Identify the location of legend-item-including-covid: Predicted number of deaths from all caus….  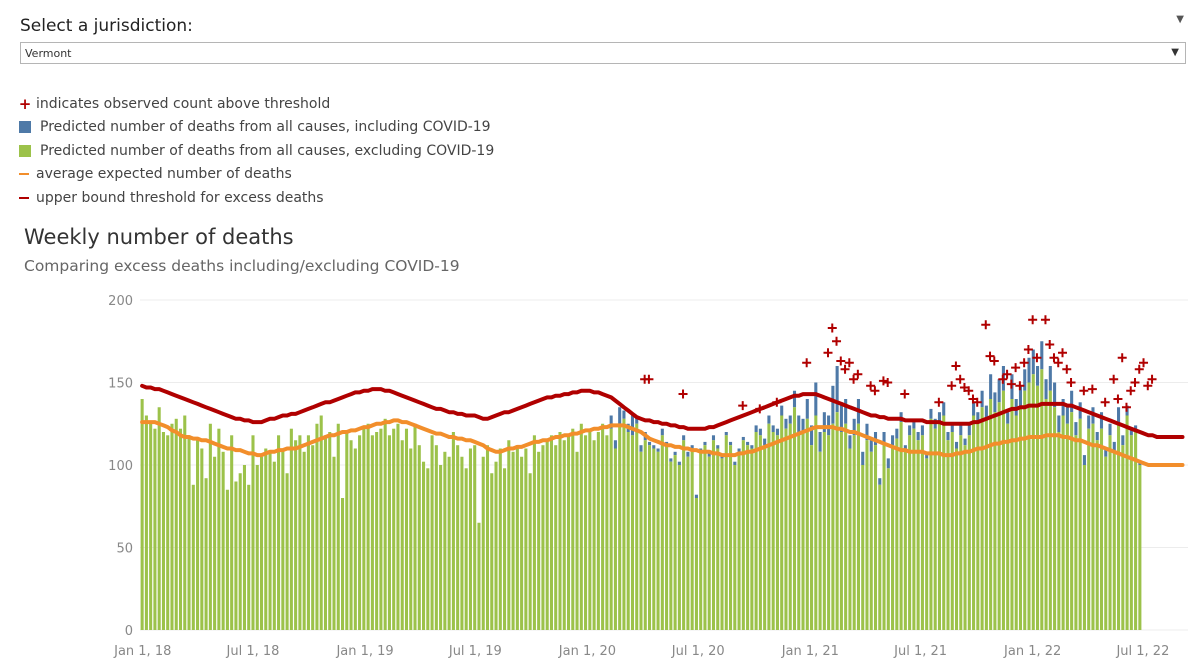
(256, 128).